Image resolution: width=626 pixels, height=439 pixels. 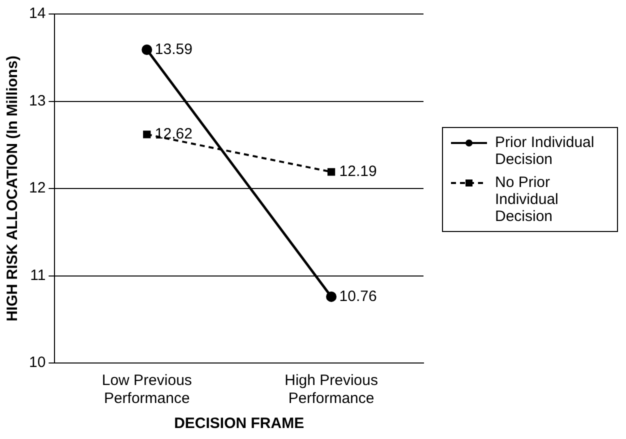 What do you see at coordinates (239, 423) in the screenshot?
I see `x-axis-title: DECISION FRAME` at bounding box center [239, 423].